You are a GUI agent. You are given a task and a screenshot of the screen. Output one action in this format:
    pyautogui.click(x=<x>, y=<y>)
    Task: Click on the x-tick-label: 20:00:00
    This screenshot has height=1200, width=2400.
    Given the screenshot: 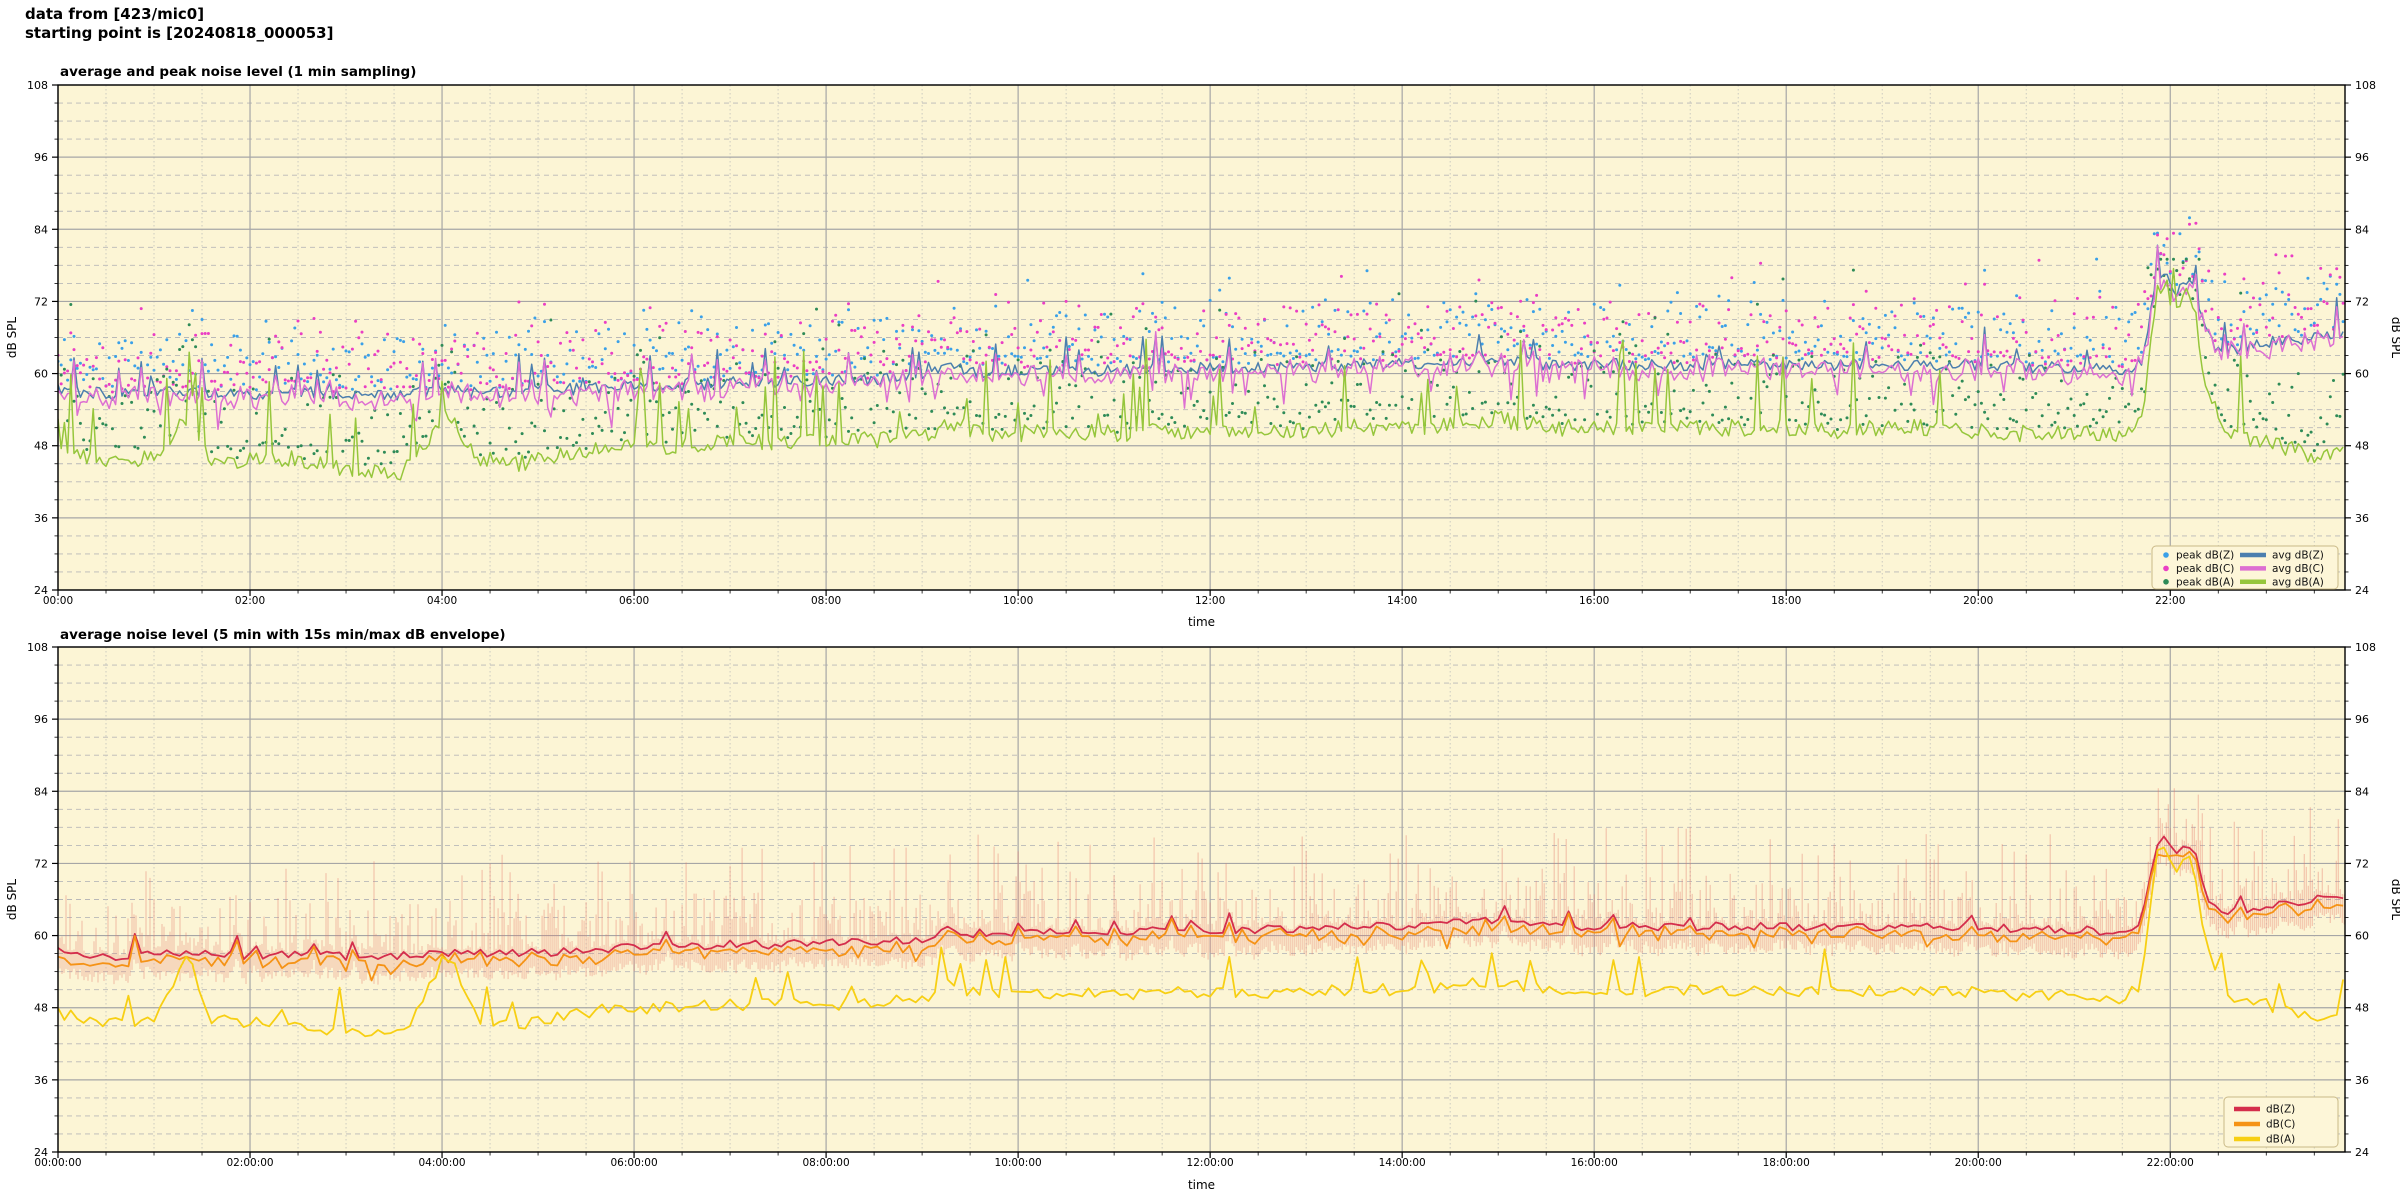 What is the action you would take?
    pyautogui.click(x=1978, y=1163)
    